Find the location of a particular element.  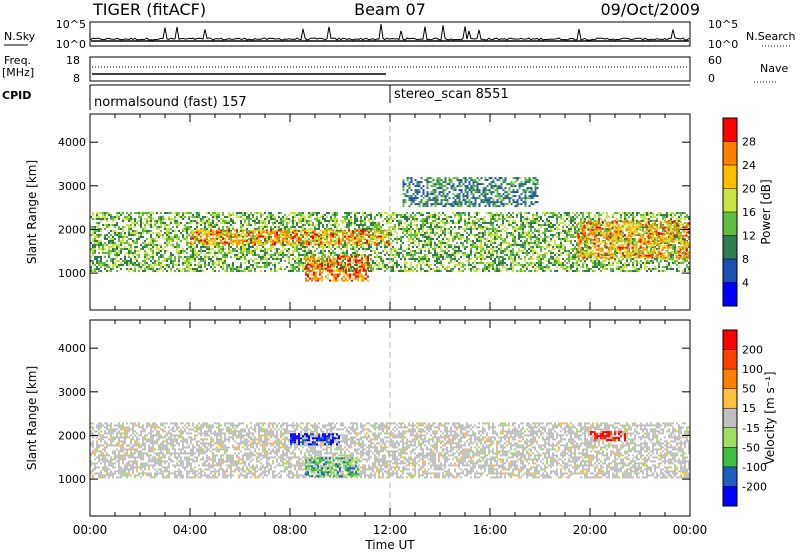

time-axis-labels: 00:00 04:00 08:00 12:00 16:00 20:00 00:00 is located at coordinates (390, 530).